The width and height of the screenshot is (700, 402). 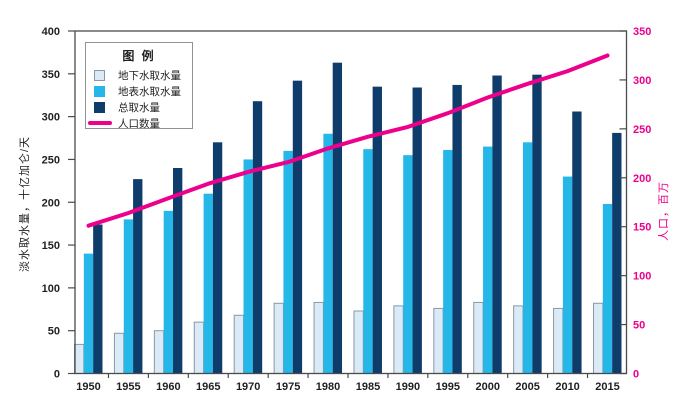 What do you see at coordinates (377, 230) in the screenshot?
I see `bar-总取水量-1985` at bounding box center [377, 230].